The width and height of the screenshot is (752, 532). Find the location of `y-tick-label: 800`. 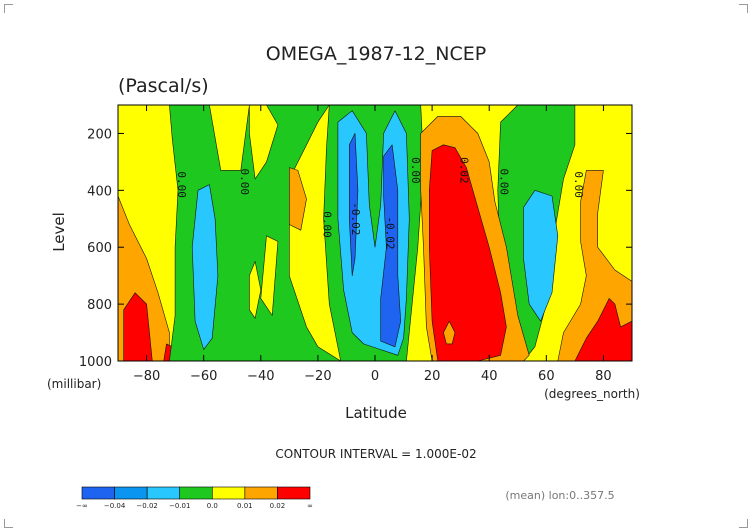

y-tick-label: 800 is located at coordinates (99, 305).